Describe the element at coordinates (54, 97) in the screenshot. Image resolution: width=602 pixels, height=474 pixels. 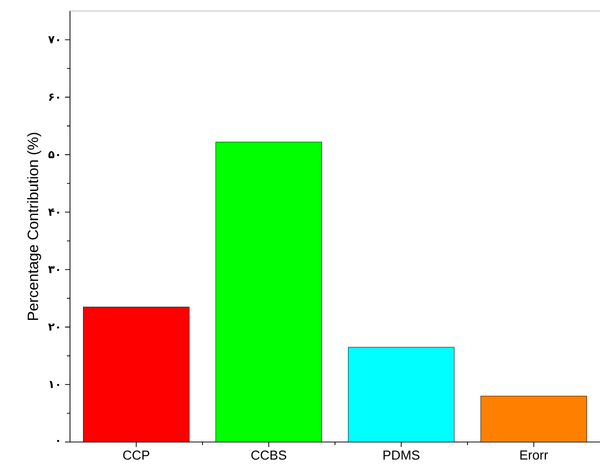
I see `y-tick-label: ۶۰` at that location.